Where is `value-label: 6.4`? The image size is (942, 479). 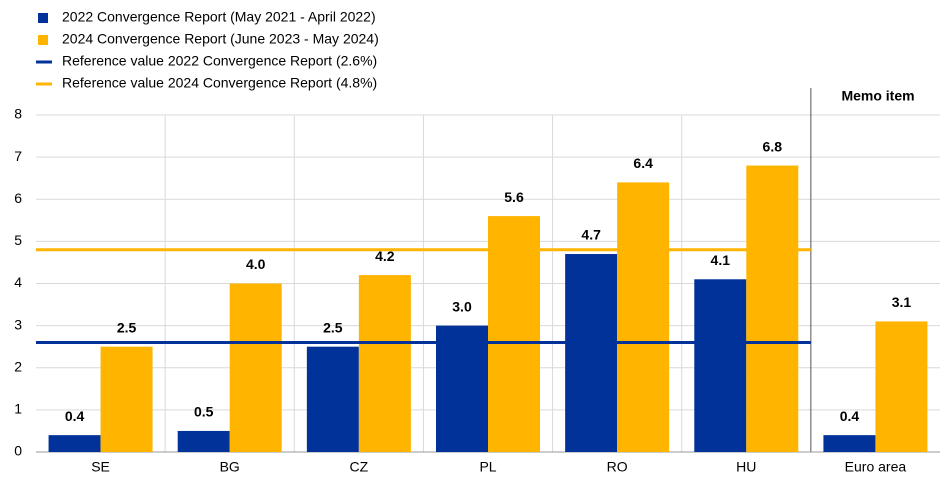
value-label: 6.4 is located at coordinates (643, 163).